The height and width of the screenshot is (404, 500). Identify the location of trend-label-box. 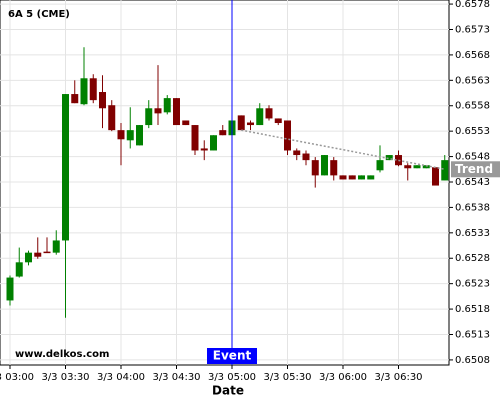
(475, 169).